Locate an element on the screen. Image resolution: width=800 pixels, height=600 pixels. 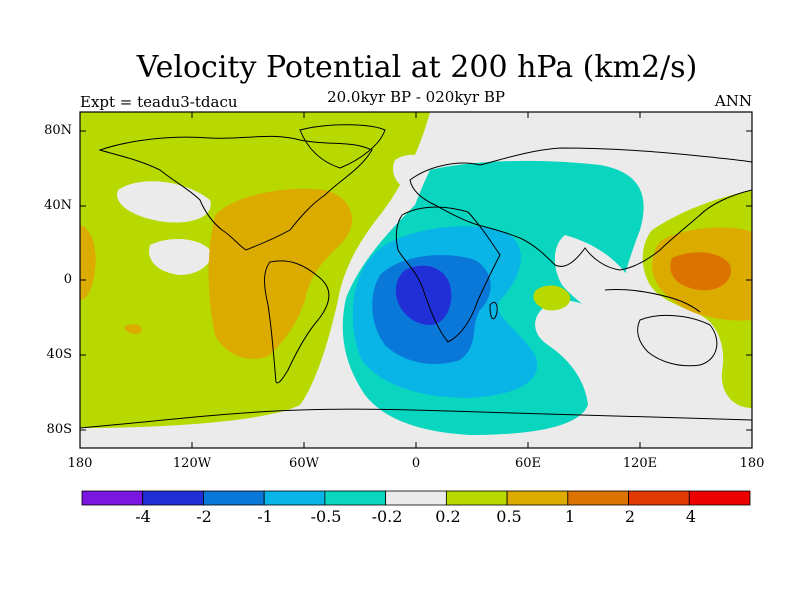
coast-north-america is located at coordinates (235, 193).